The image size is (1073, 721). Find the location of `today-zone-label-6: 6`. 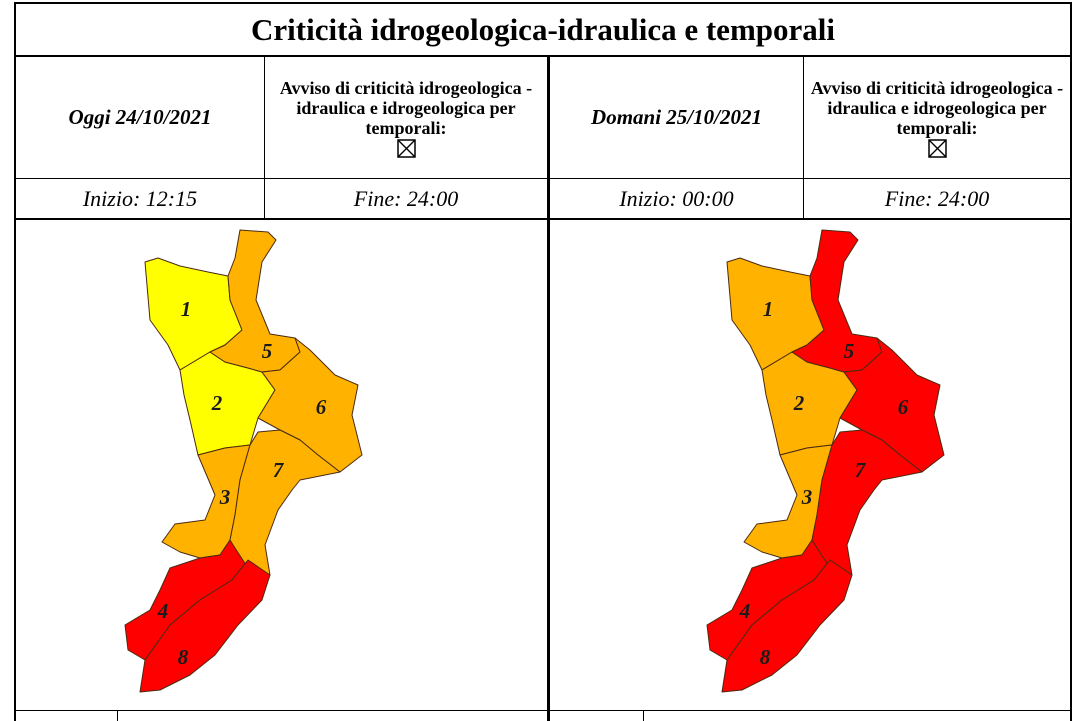

today-zone-label-6: 6 is located at coordinates (321, 407).